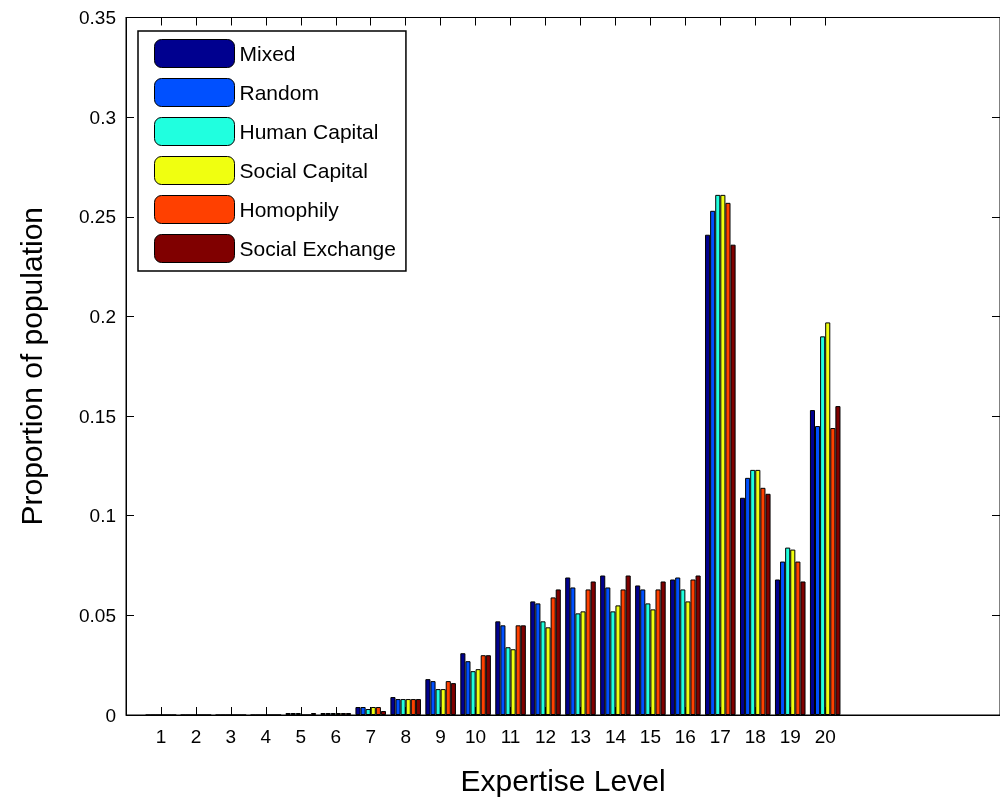  I want to click on y-tick-label: 0.35, so click(97, 17).